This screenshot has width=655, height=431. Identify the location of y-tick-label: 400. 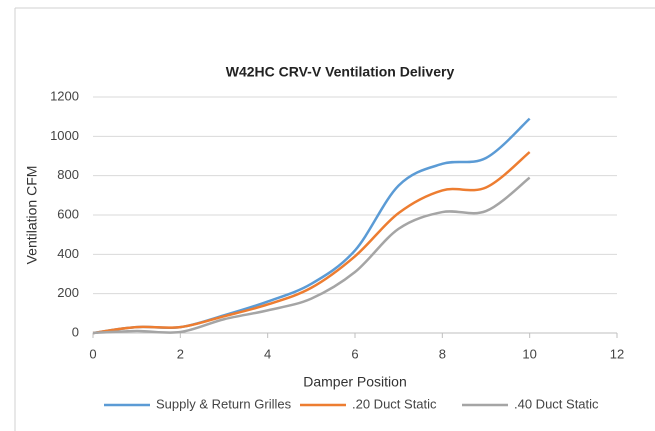
(68, 253).